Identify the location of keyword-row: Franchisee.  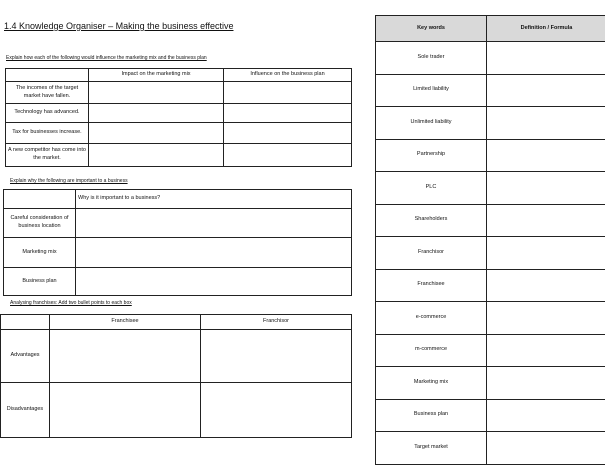
(490, 285).